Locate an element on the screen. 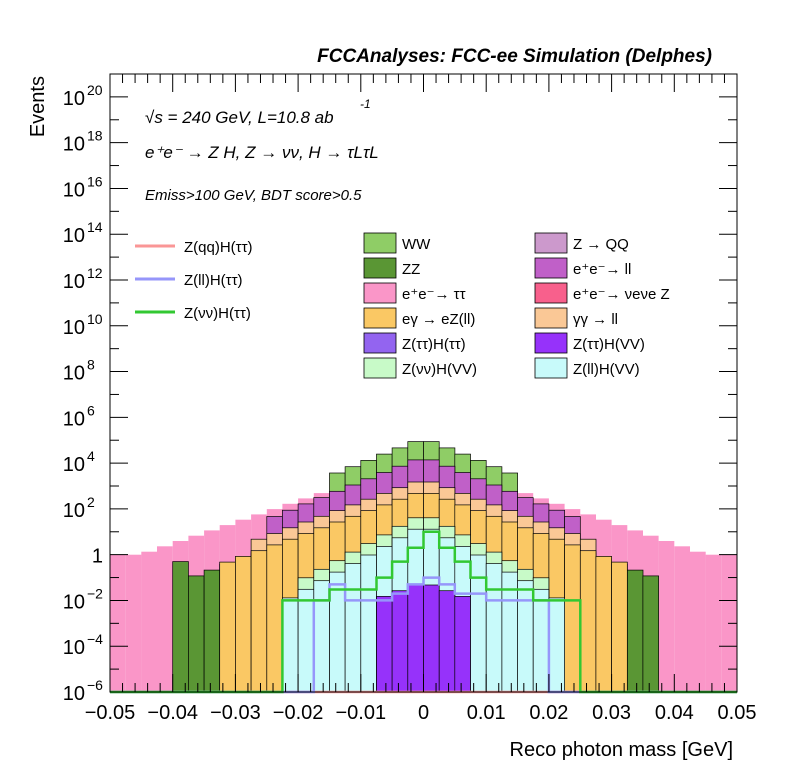  legend-swatch-eg_ezll is located at coordinates (380, 318).